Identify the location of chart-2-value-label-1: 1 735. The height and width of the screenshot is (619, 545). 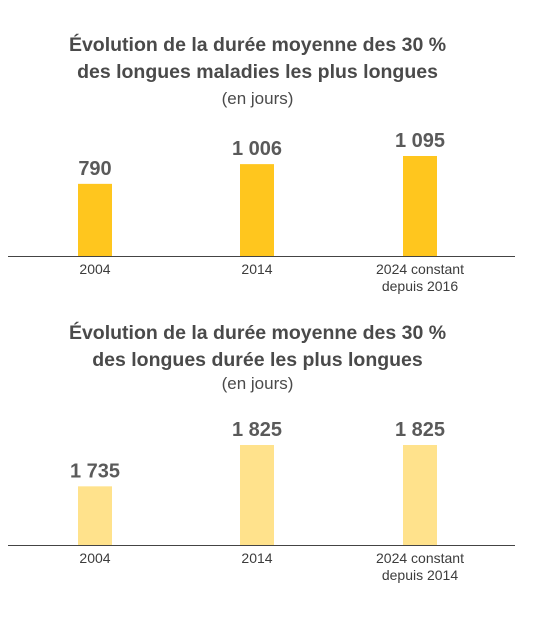
(95, 471).